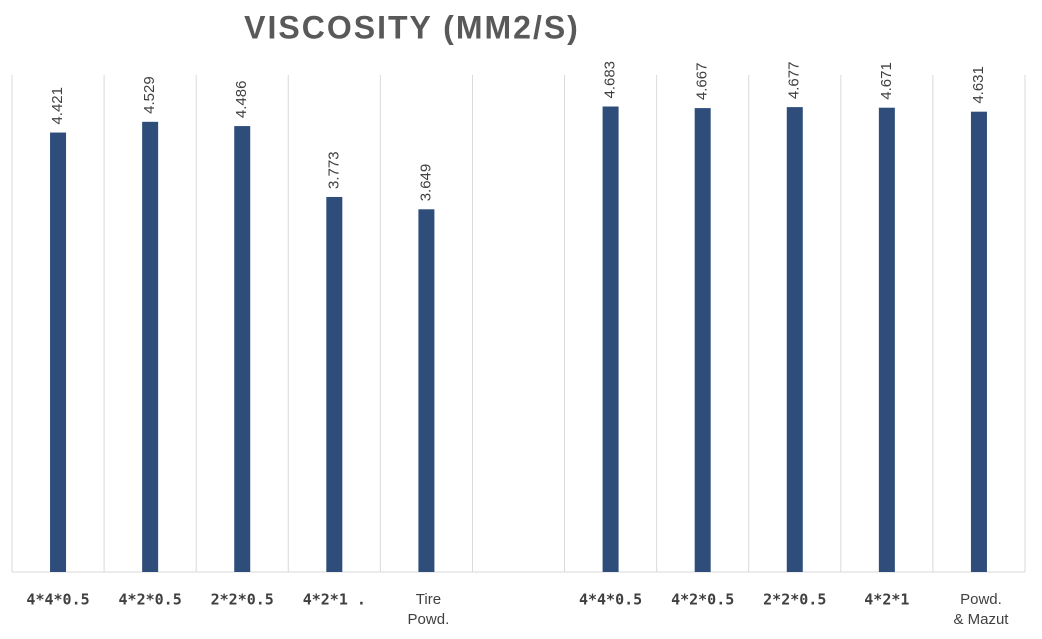  What do you see at coordinates (981, 619) in the screenshot?
I see `x-tick-label: & Mazut` at bounding box center [981, 619].